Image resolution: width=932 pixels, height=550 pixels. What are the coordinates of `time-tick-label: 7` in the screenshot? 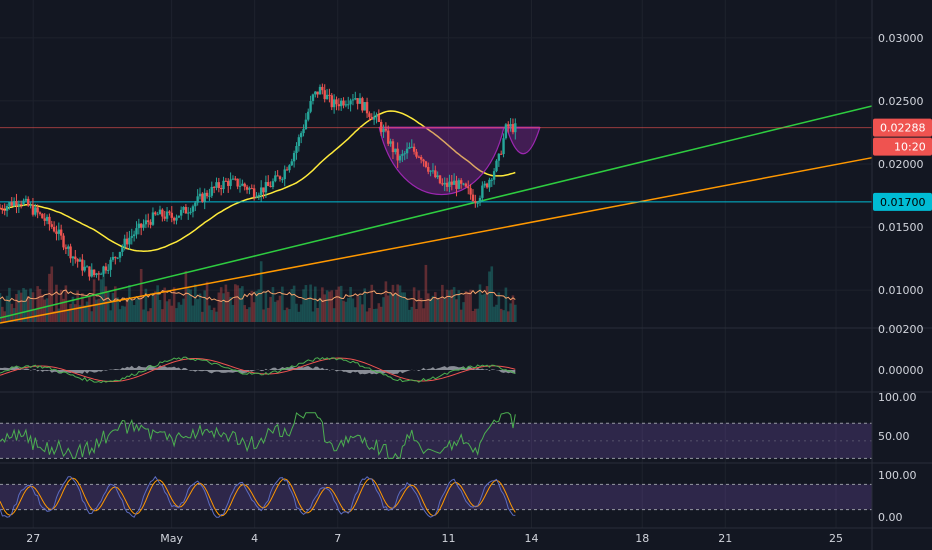 It's located at (337, 538).